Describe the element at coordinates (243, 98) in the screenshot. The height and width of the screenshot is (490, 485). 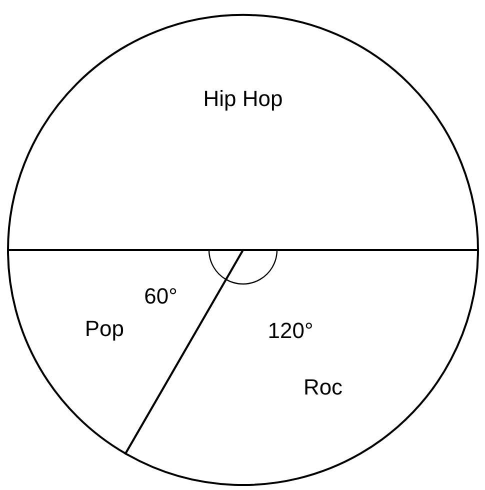
I see `slice-label: Hip Hop` at that location.